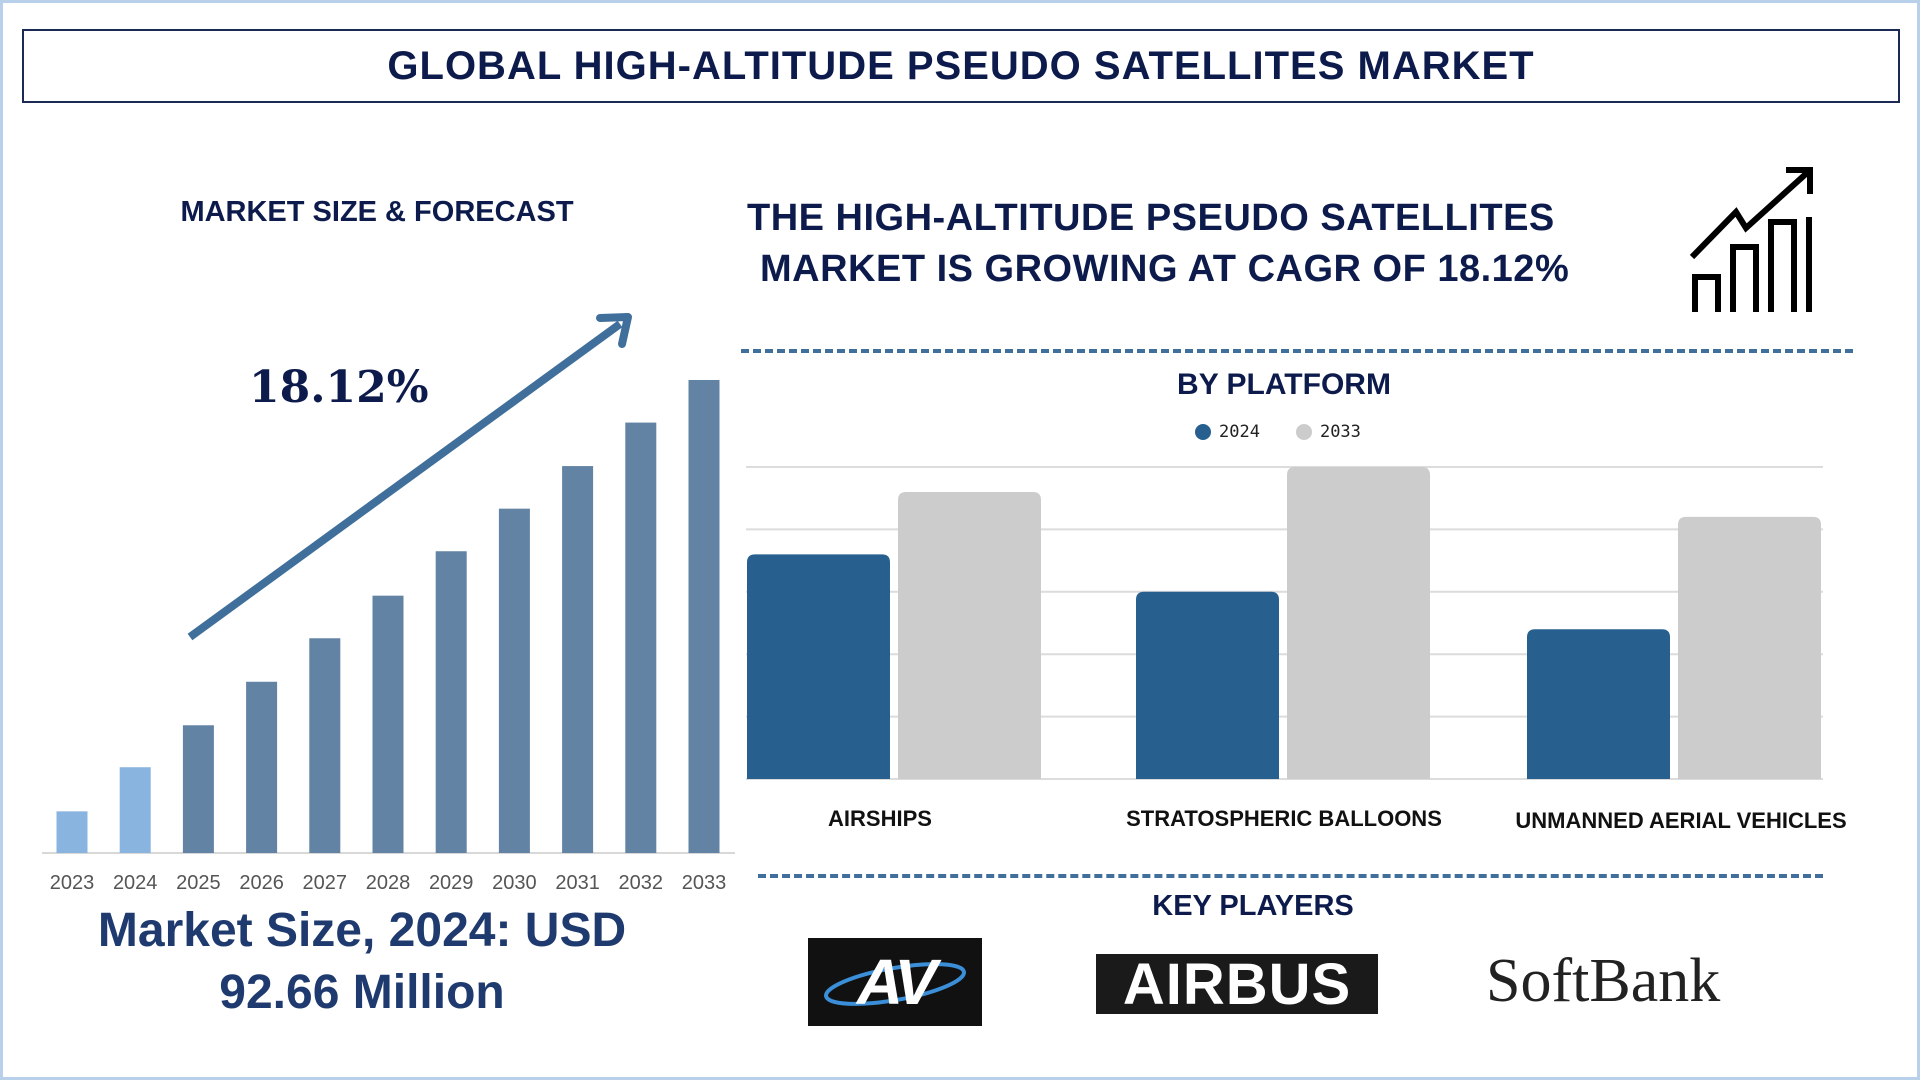 This screenshot has width=1920, height=1080. I want to click on segment-title: BY PLATFORM, so click(1284, 384).